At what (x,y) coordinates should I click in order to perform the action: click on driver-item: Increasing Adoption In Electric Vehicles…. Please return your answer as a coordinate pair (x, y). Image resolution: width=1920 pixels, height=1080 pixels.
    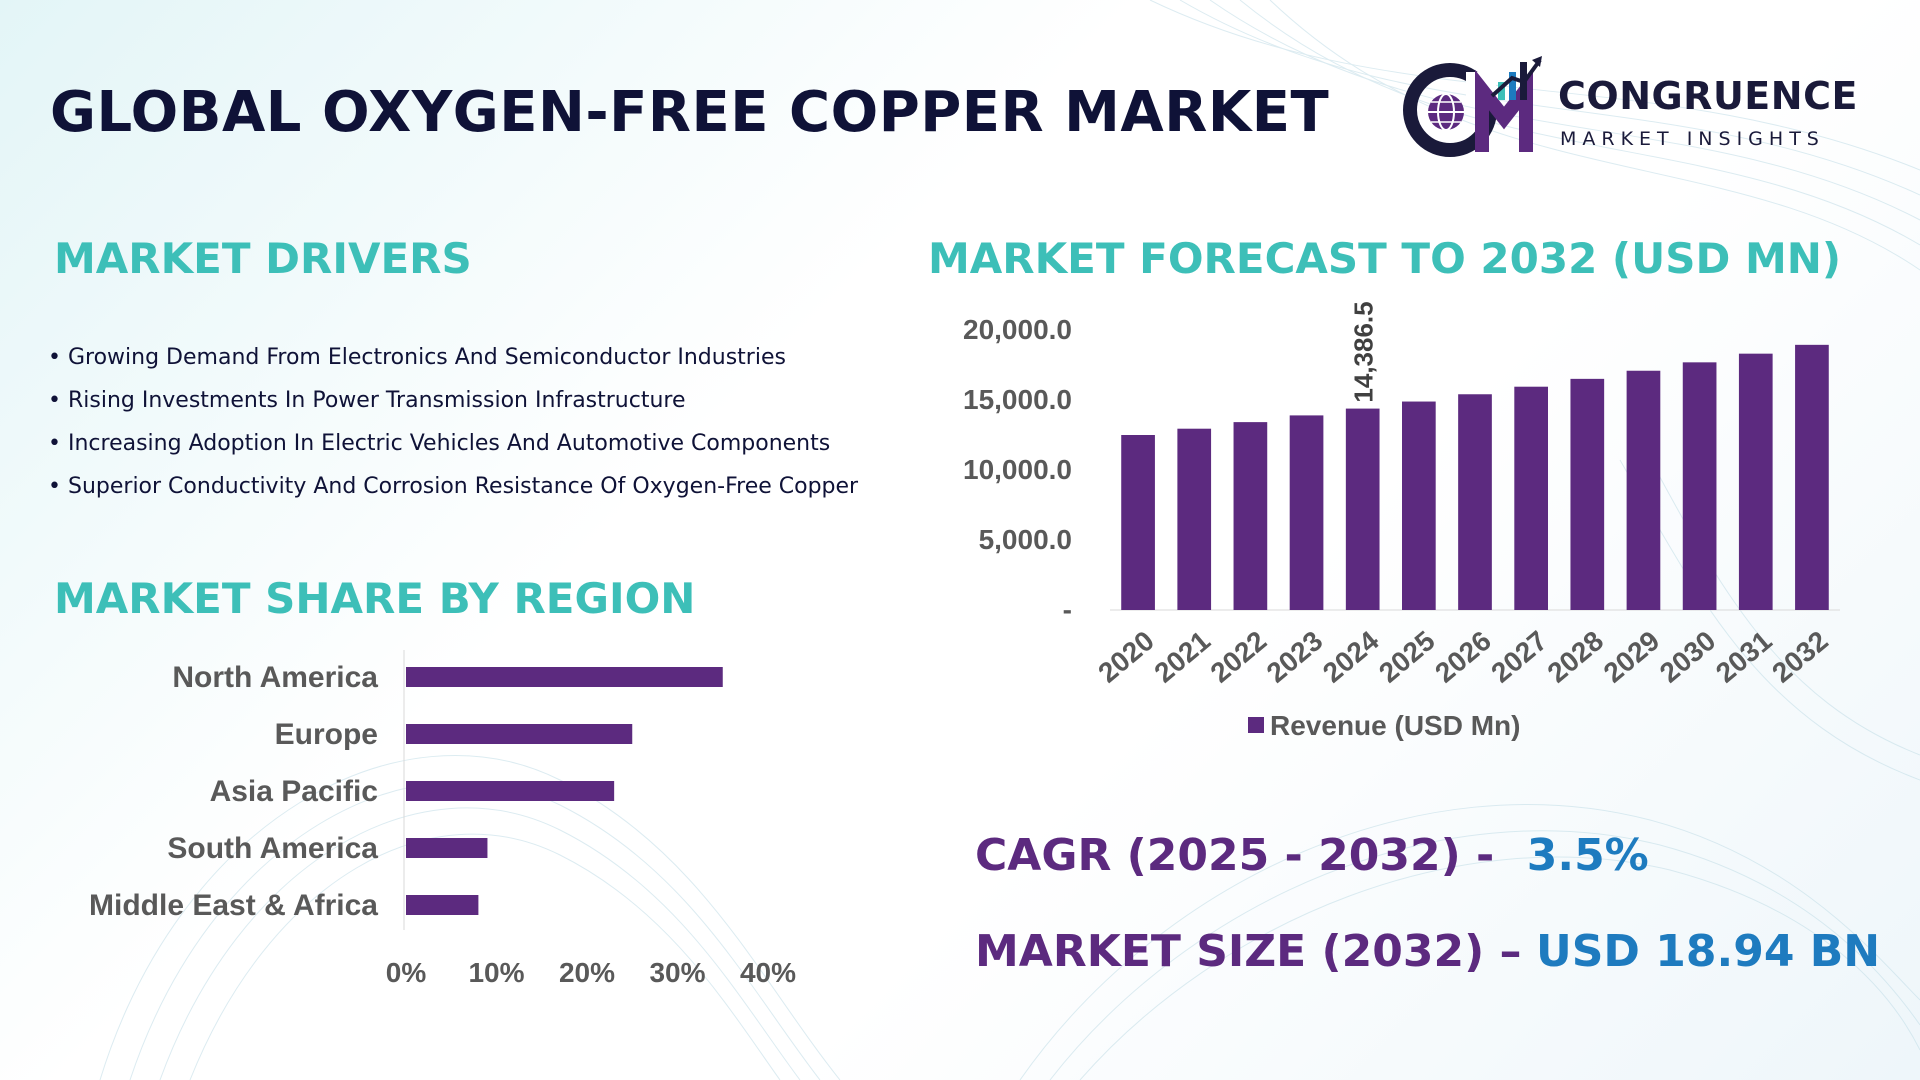
    Looking at the image, I should click on (453, 443).